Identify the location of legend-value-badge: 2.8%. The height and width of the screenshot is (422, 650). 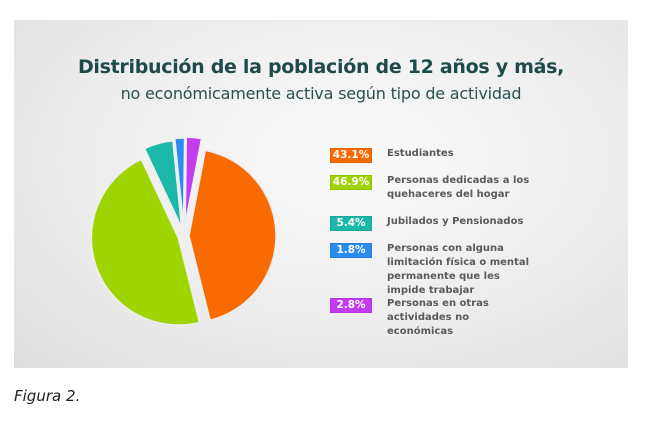
(351, 305).